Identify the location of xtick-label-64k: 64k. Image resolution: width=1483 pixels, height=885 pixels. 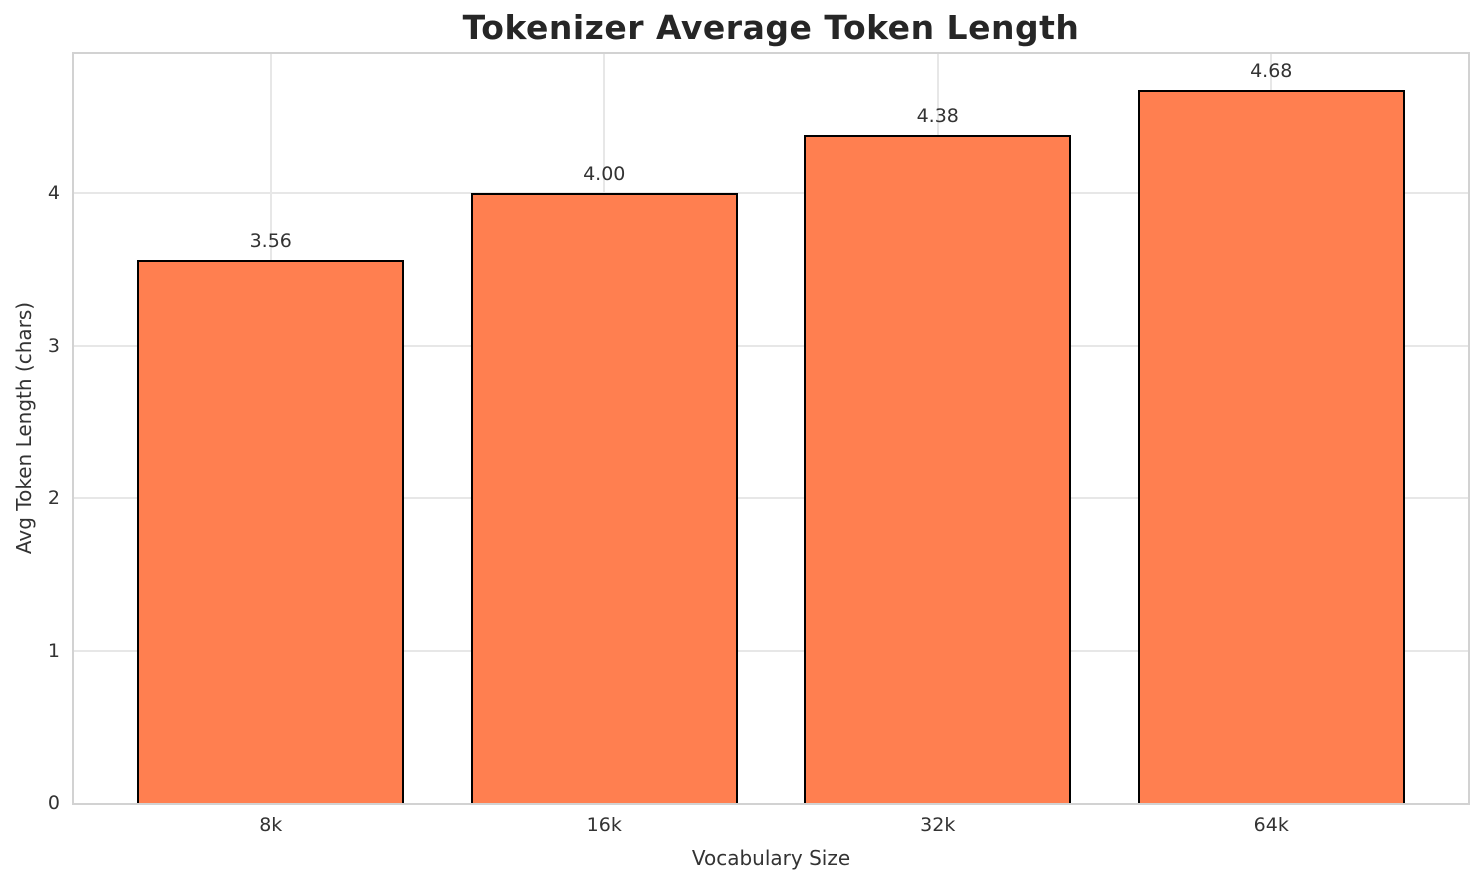
(1271, 825).